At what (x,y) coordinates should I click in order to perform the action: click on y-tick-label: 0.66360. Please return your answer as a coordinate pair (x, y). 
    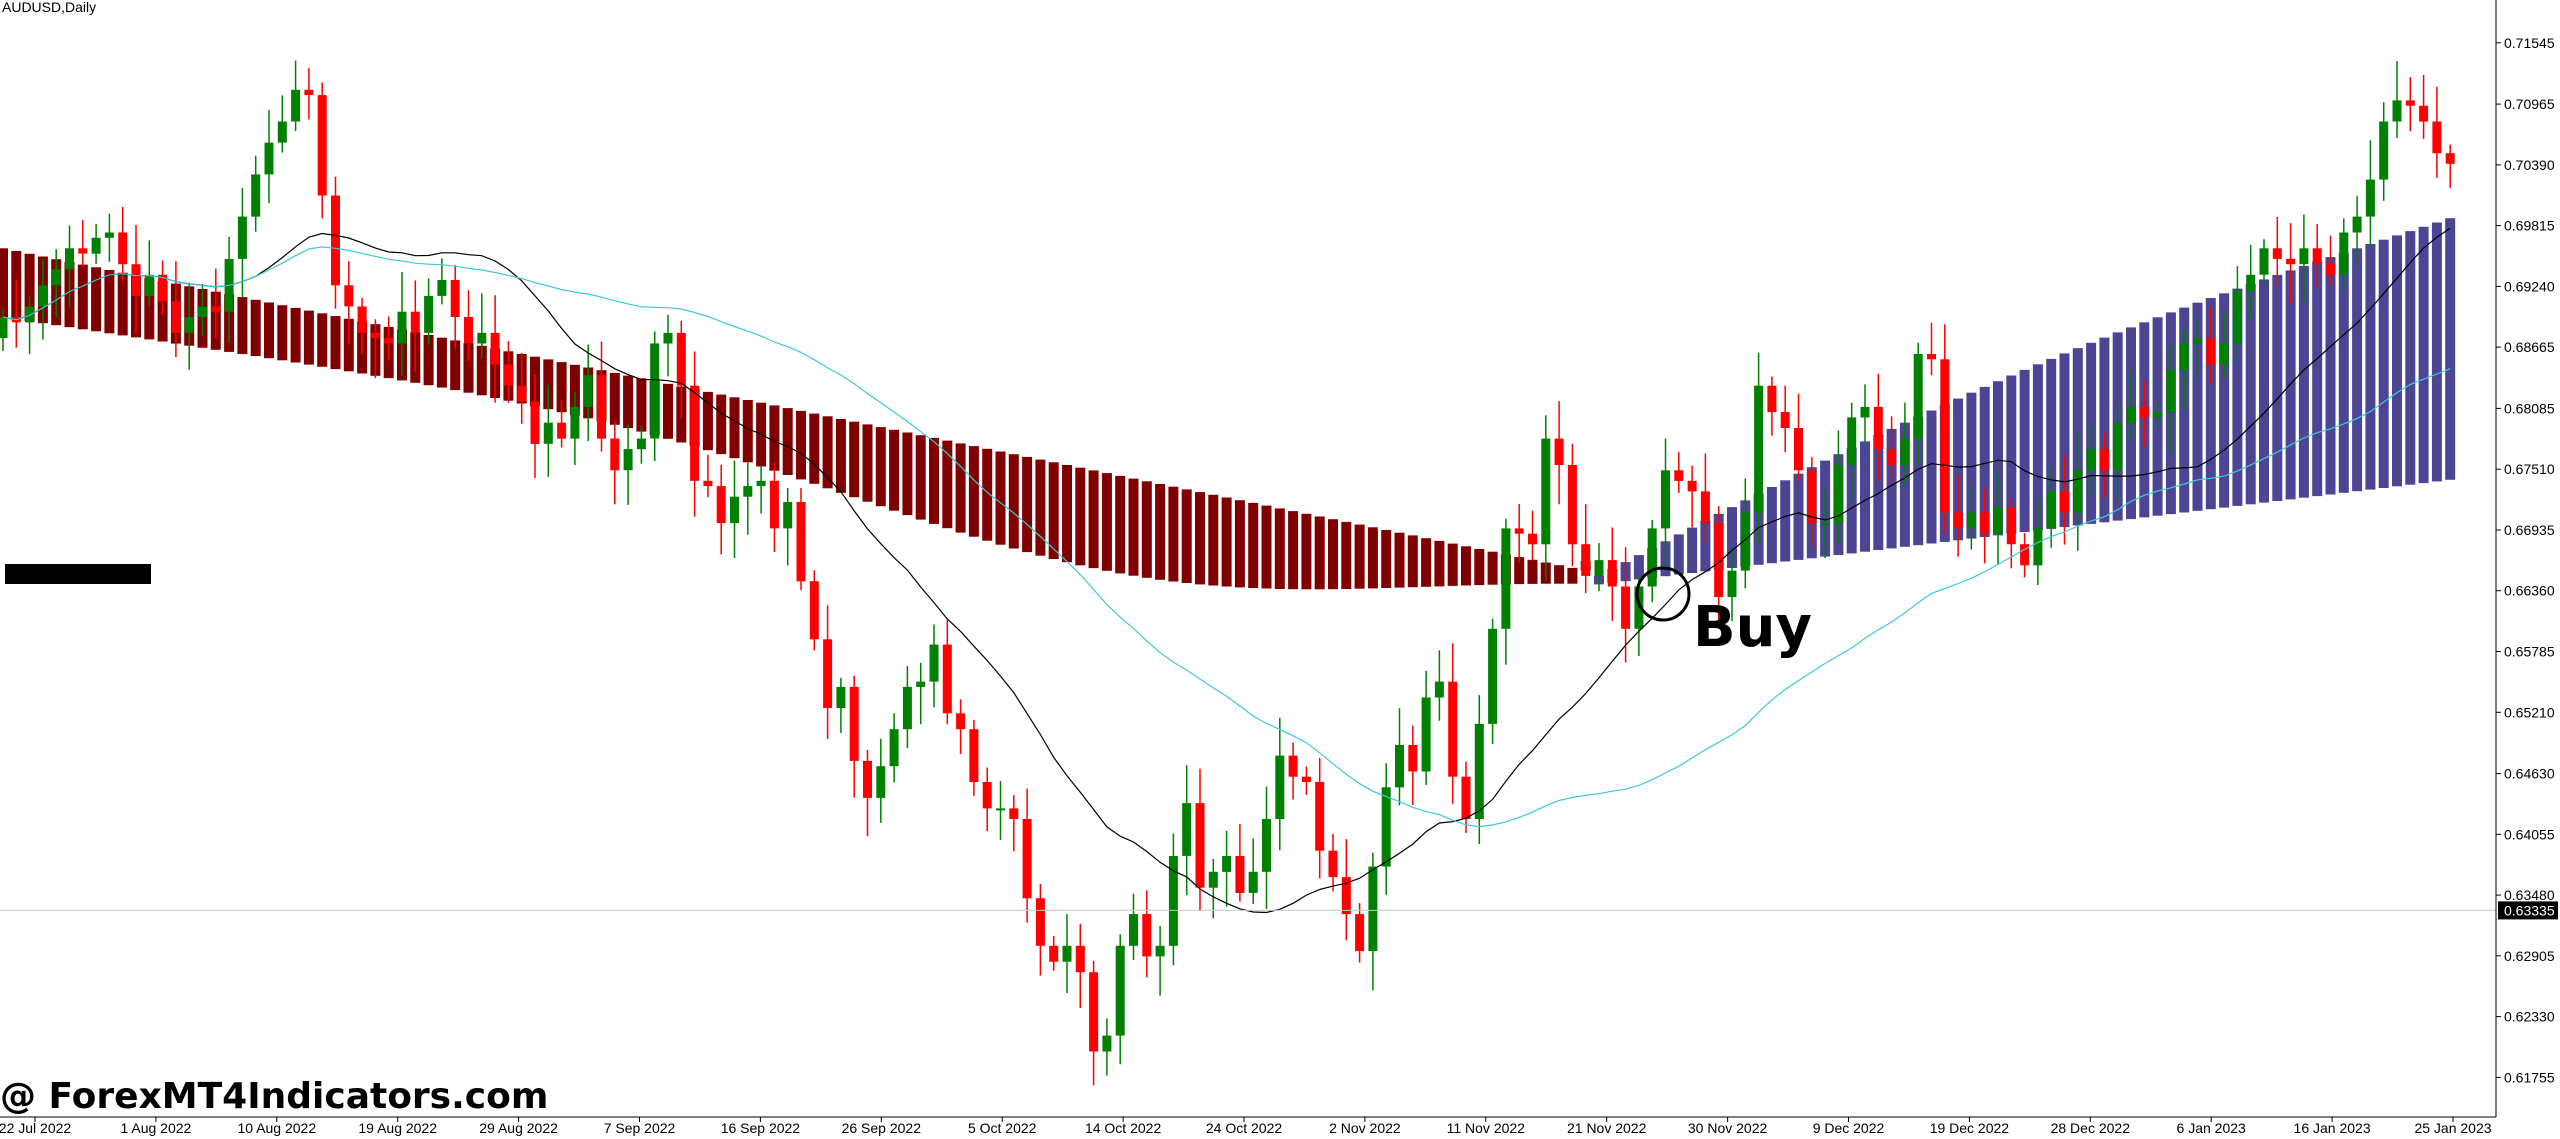
    Looking at the image, I should click on (2529, 591).